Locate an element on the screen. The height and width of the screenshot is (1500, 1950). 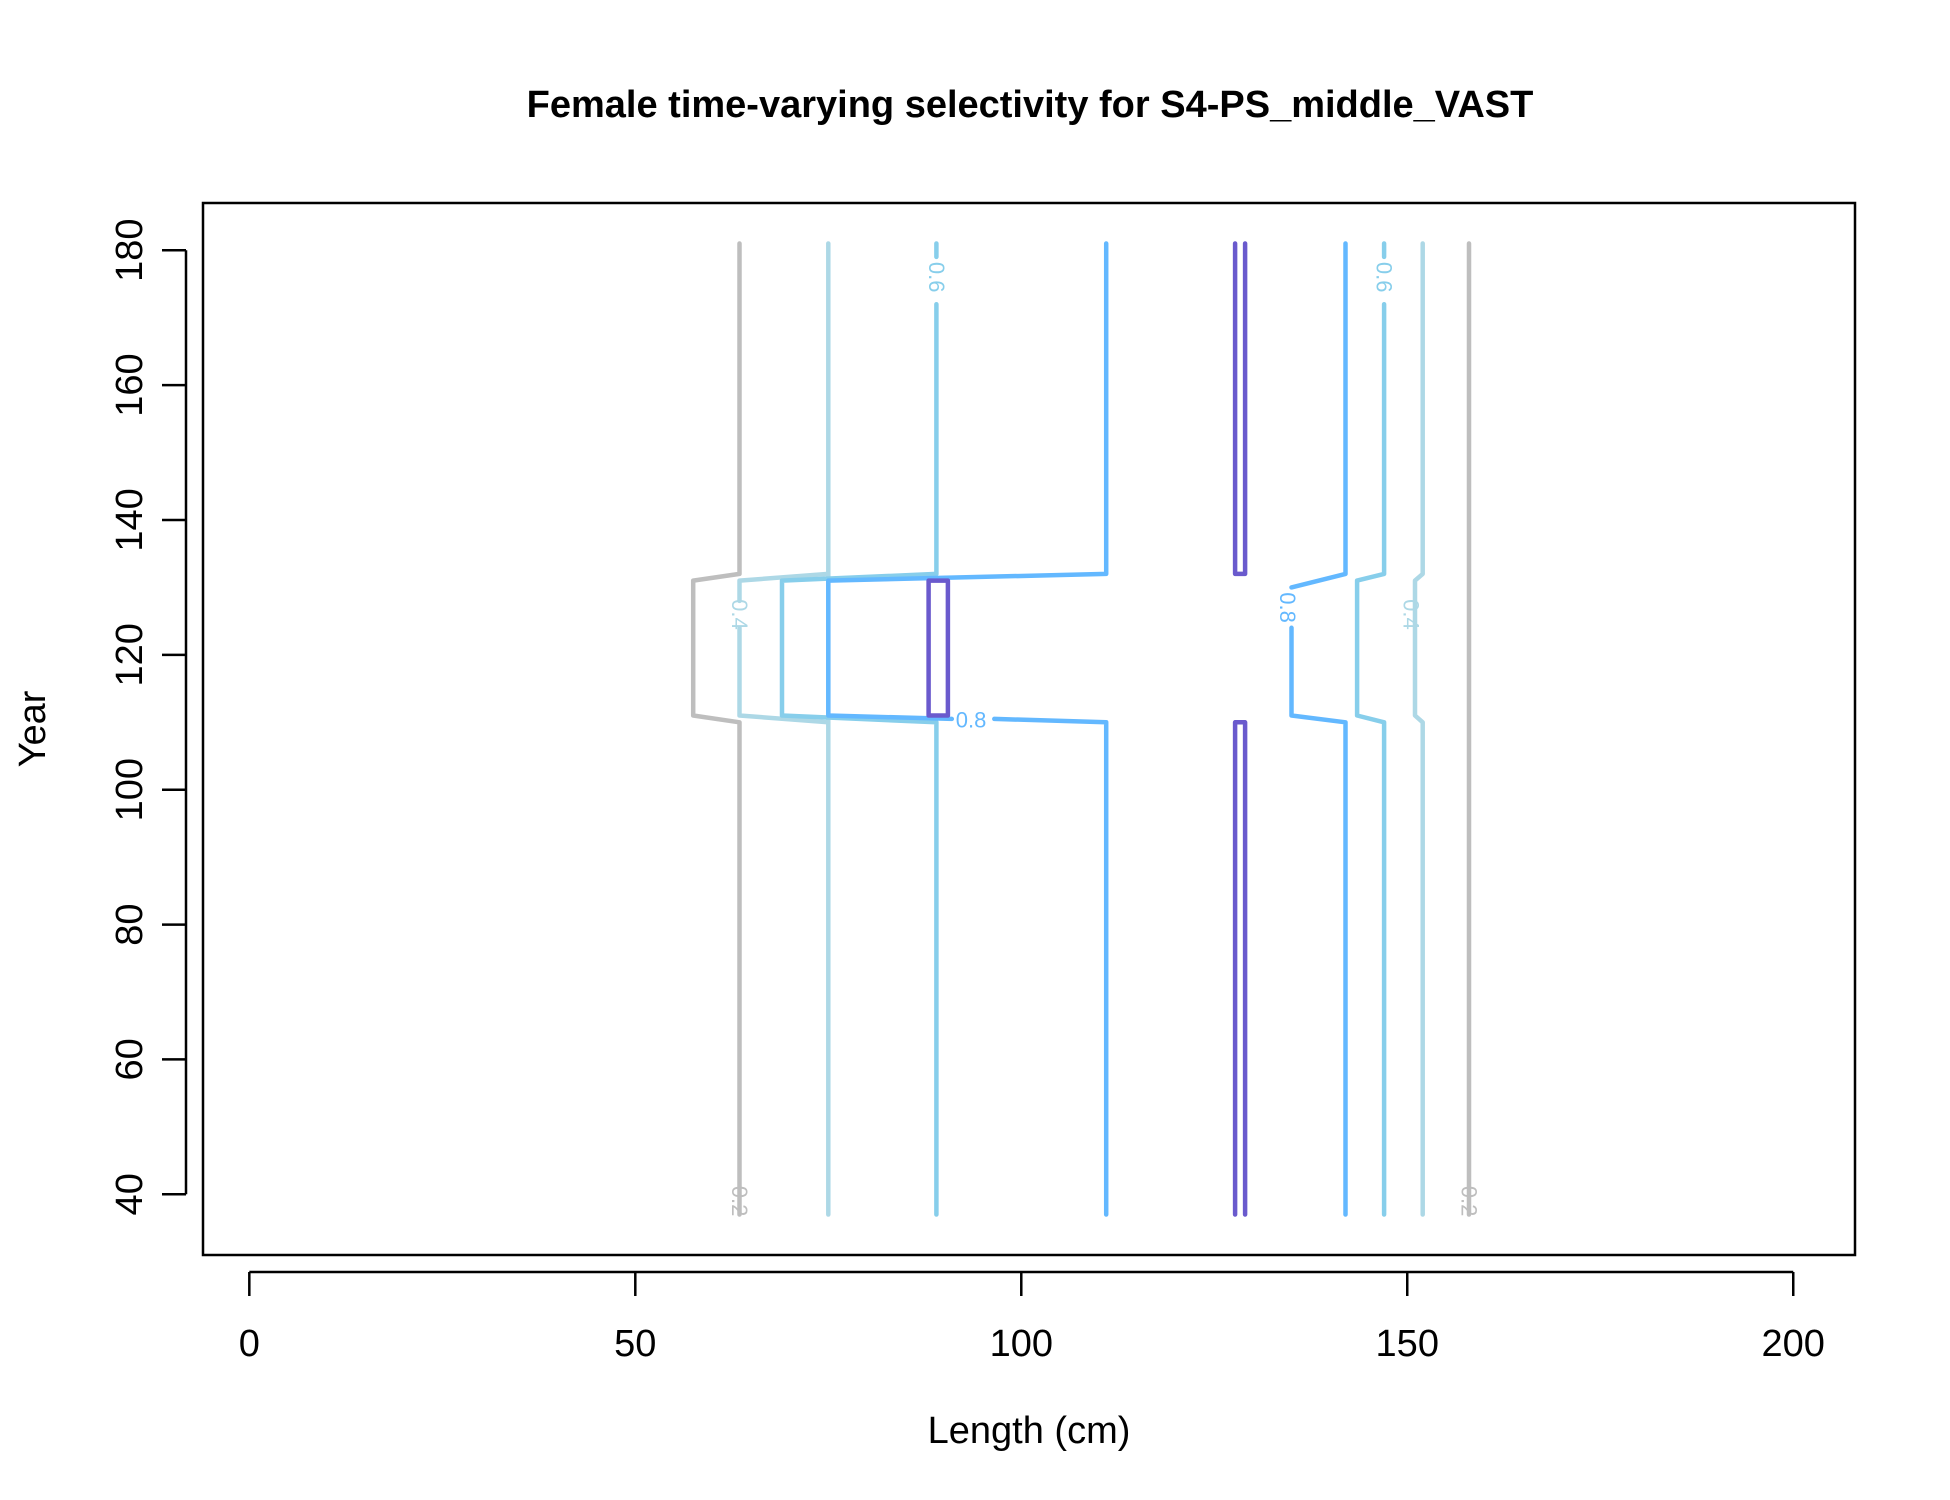
x-tick-label: 150 is located at coordinates (1407, 1344).